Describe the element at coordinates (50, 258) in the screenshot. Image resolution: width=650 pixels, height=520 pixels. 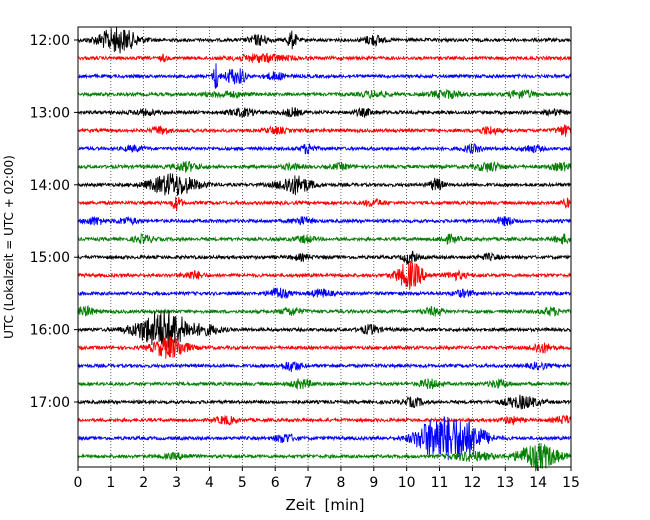
I see `y-tick-label: 15:00` at that location.